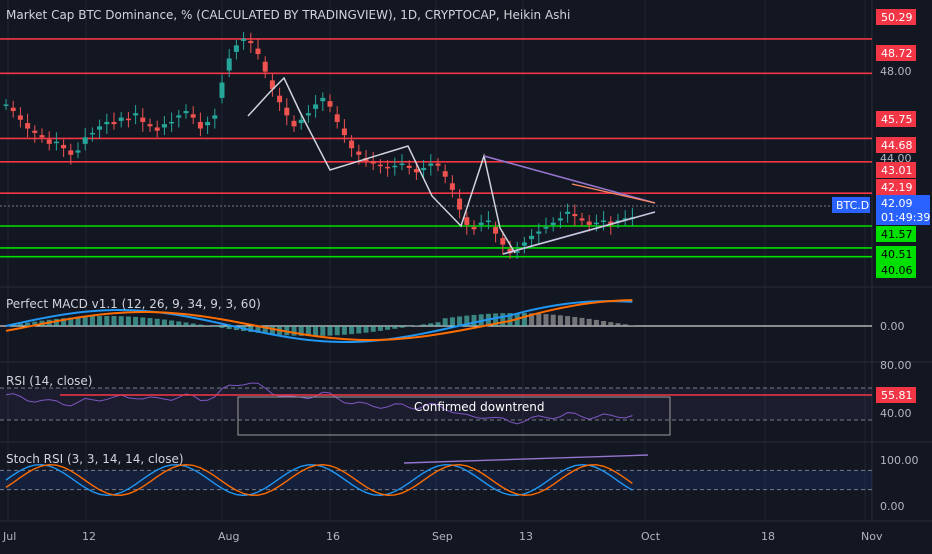 The image size is (932, 554). What do you see at coordinates (897, 234) in the screenshot?
I see `price-tag-label: 41.57` at bounding box center [897, 234].